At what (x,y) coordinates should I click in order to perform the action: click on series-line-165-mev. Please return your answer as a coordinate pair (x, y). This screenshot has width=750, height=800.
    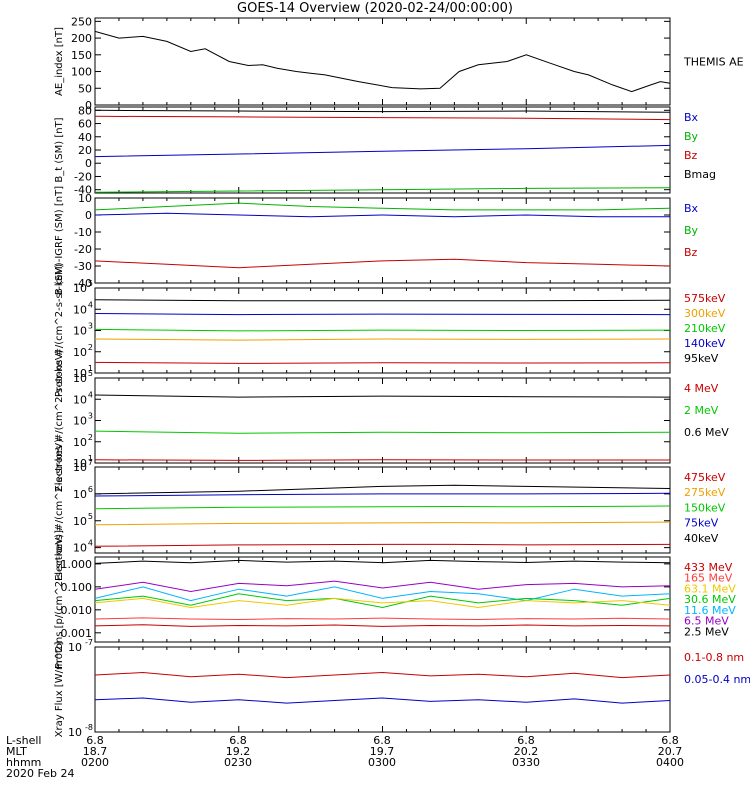
    Looking at the image, I should click on (382, 619).